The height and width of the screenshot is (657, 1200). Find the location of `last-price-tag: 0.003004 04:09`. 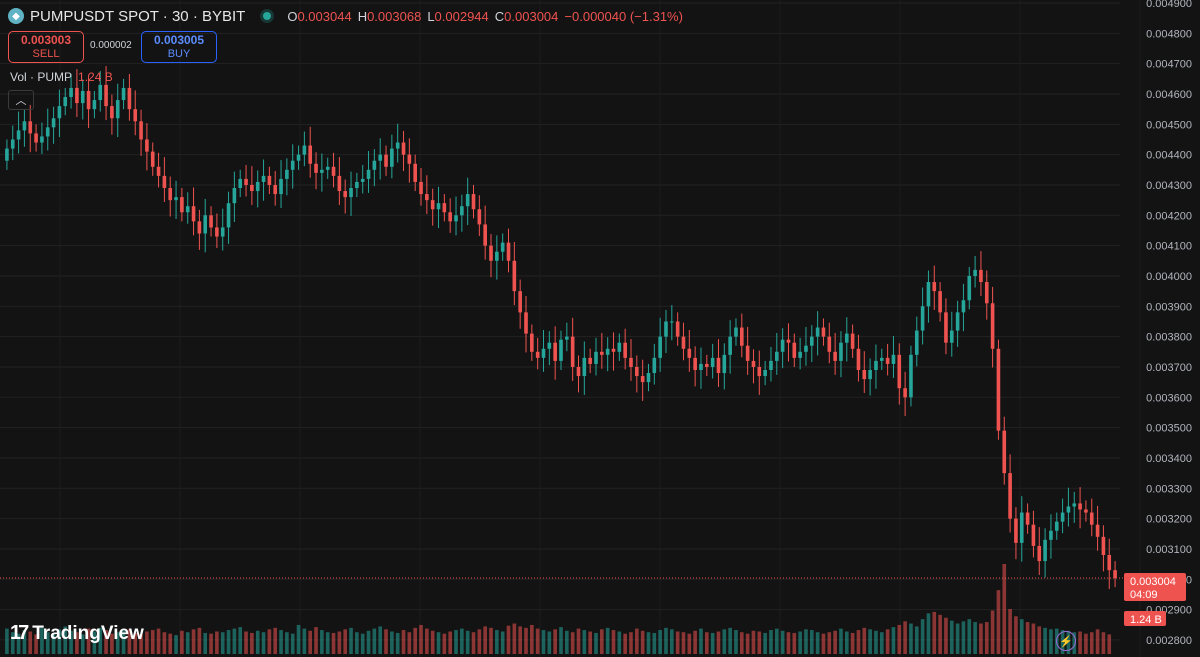

last-price-tag: 0.003004 04:09 is located at coordinates (1155, 587).